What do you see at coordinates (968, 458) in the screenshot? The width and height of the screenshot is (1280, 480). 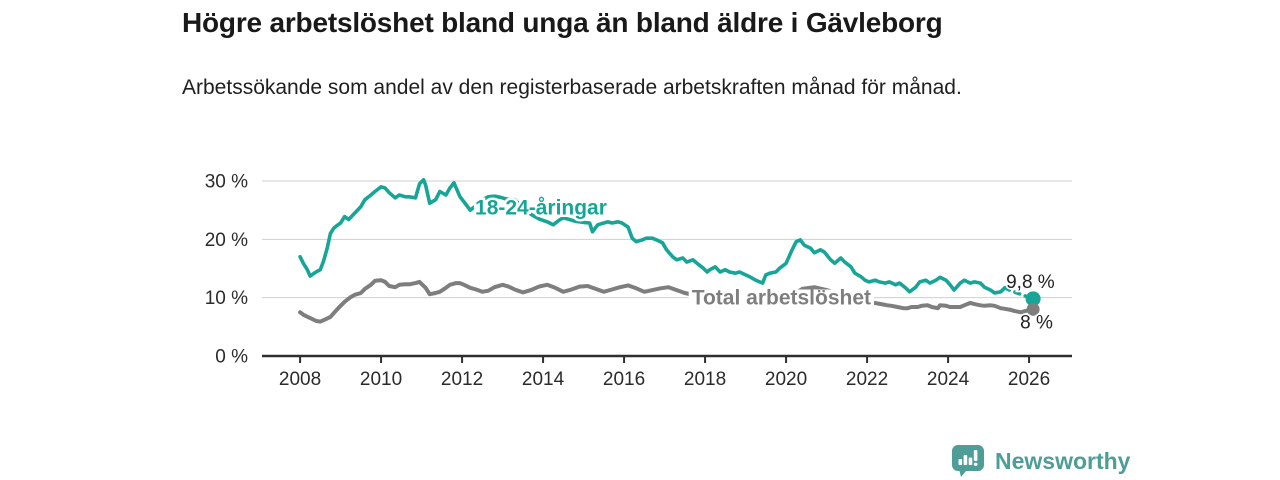 I see `logo-bars` at bounding box center [968, 458].